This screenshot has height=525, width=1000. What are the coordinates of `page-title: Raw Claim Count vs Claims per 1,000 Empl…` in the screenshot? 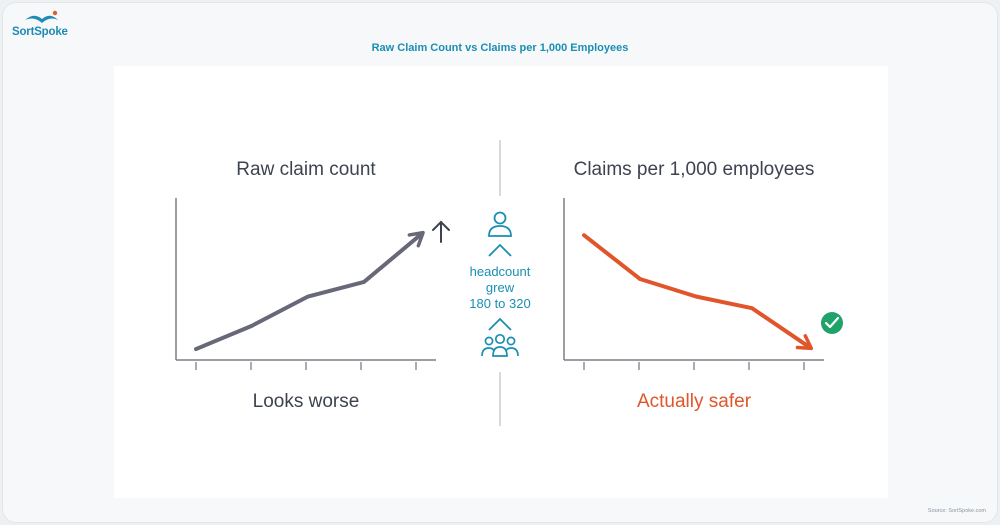 It's located at (500, 48).